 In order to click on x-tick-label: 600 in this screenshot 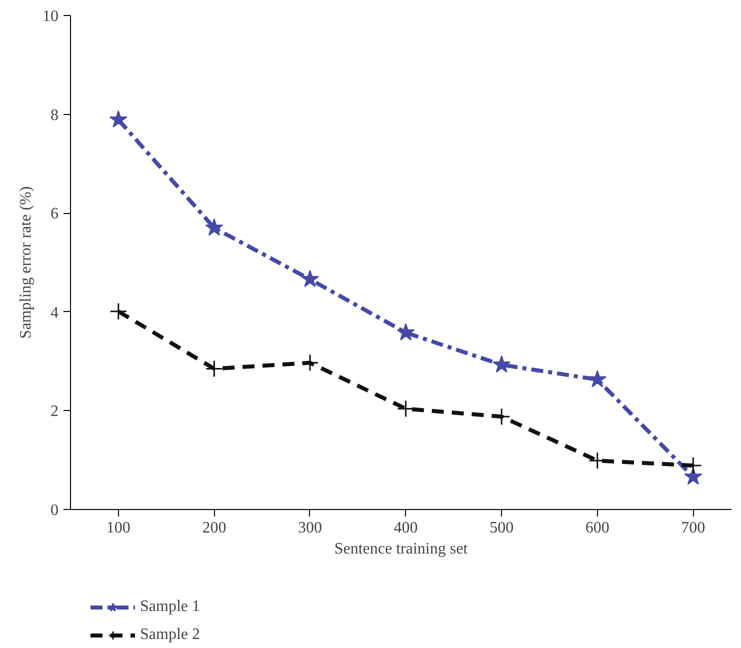, I will do `click(597, 528)`.